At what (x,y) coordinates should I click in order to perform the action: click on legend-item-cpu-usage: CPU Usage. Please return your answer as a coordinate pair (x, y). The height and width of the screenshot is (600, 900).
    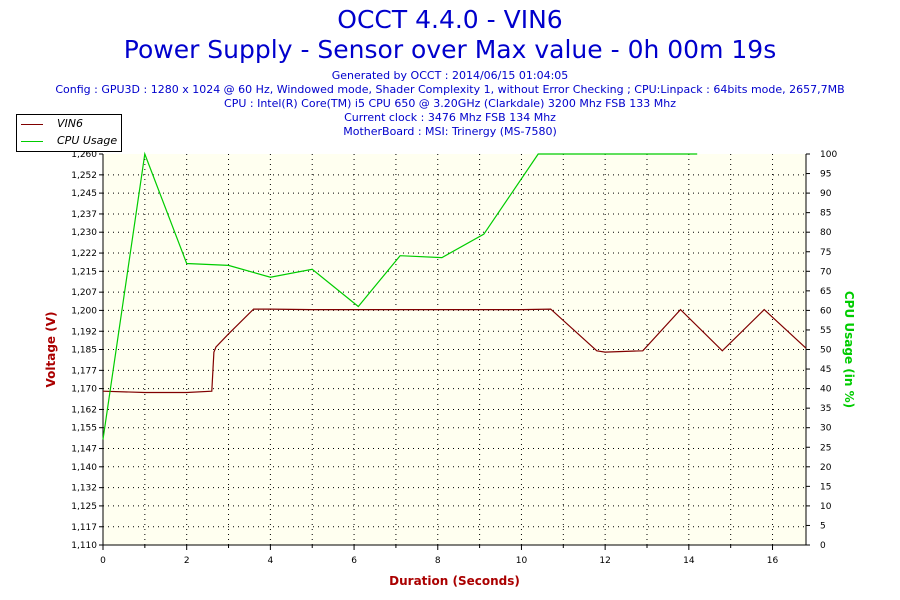
    Looking at the image, I should click on (71, 141).